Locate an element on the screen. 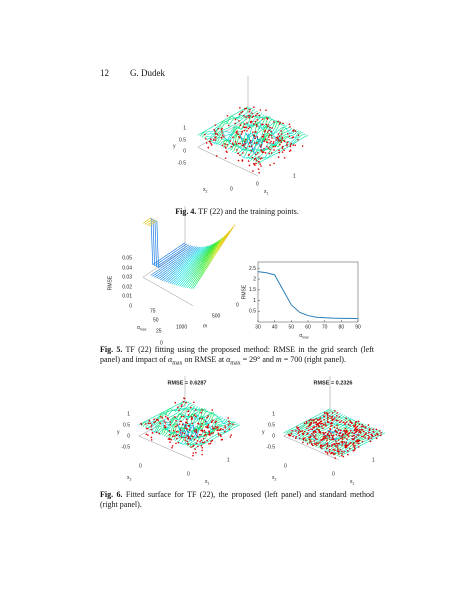  x-tick-label: 30 is located at coordinates (258, 327).